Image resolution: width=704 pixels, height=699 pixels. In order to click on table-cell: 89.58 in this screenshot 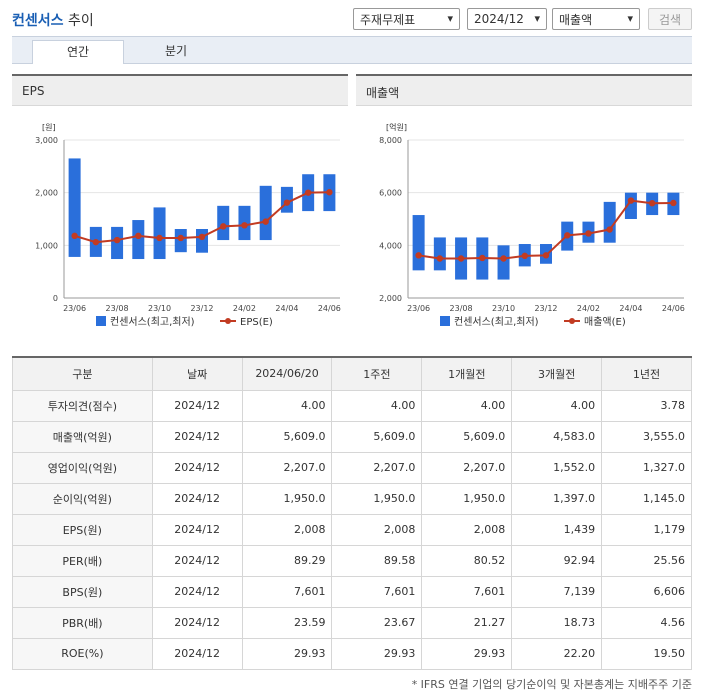, I will do `click(377, 560)`.